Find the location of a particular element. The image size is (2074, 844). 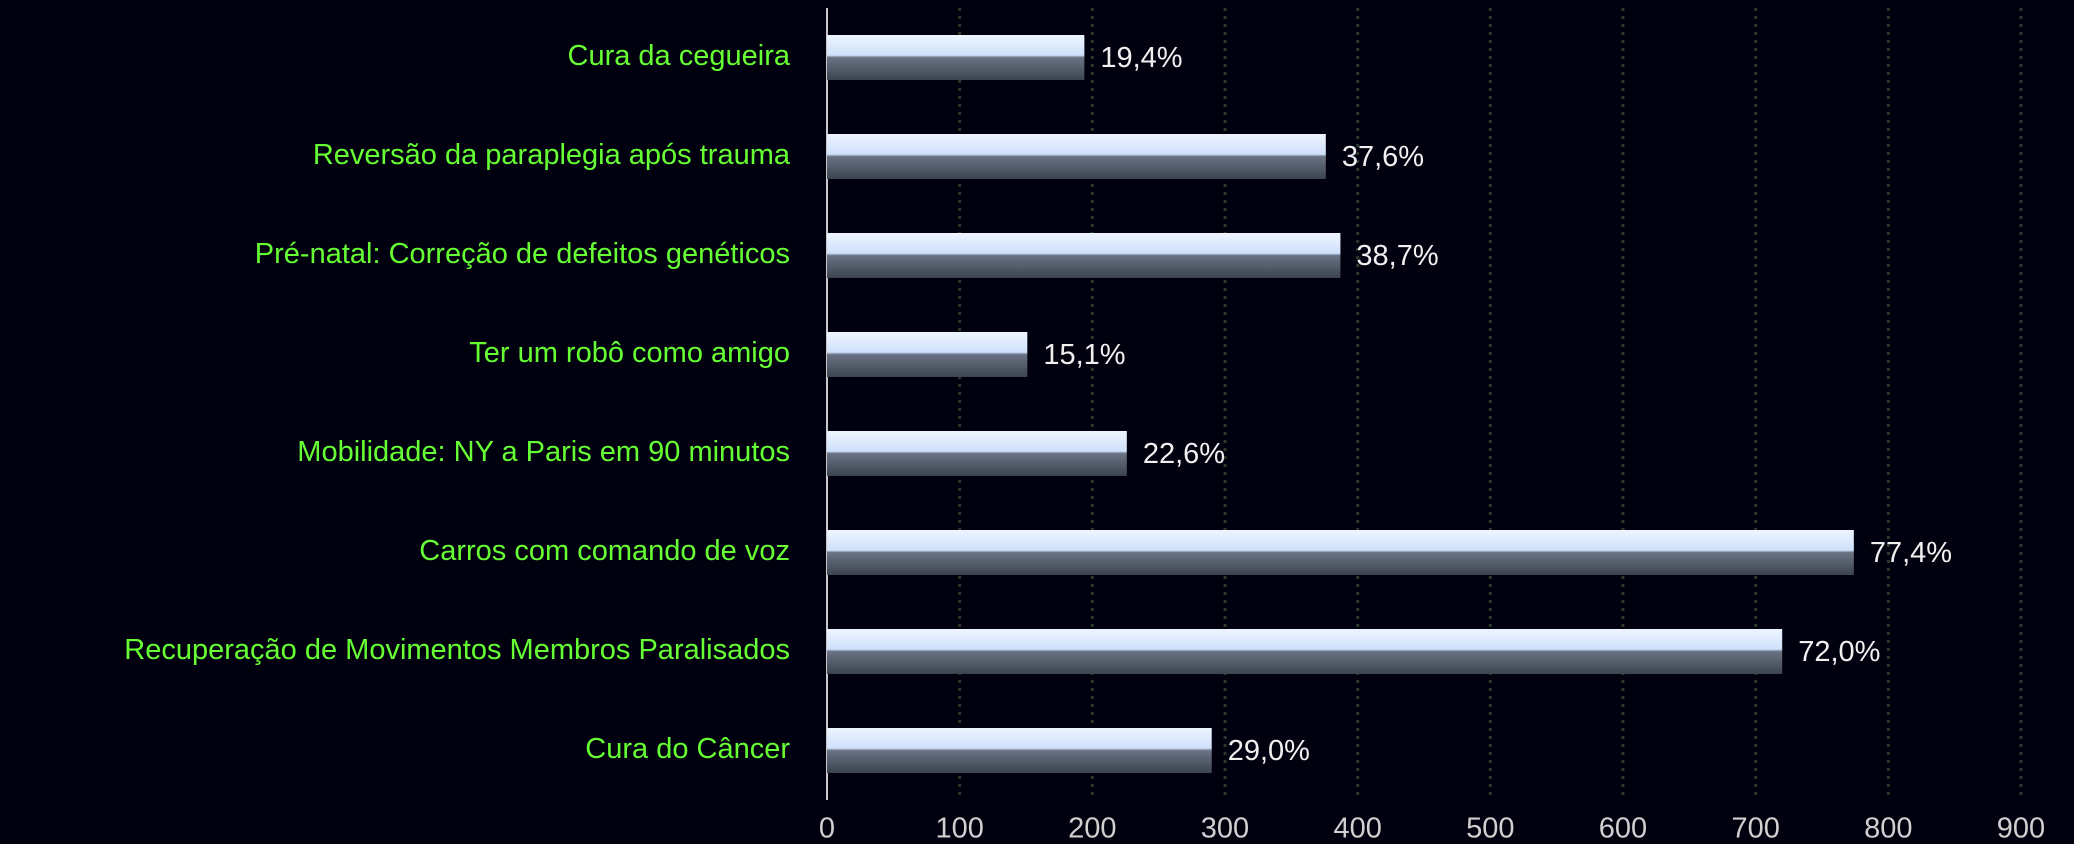

x-tick-label: 800 is located at coordinates (1888, 828).